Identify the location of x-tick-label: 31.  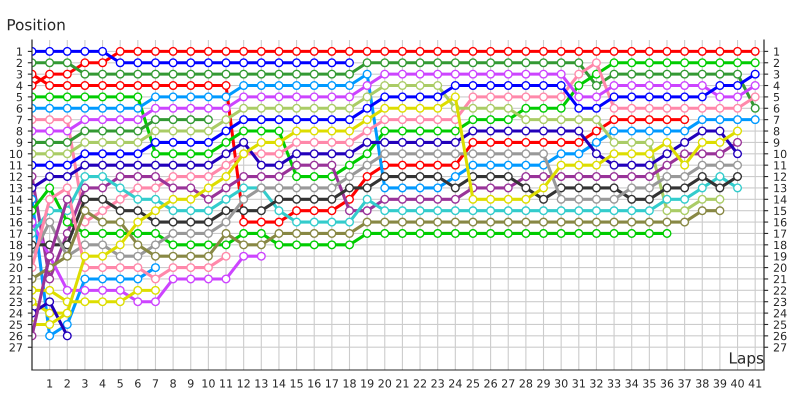
(578, 383).